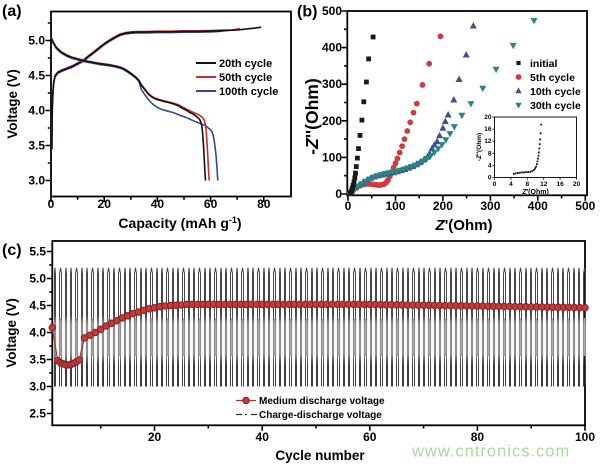 The width and height of the screenshot is (600, 472). What do you see at coordinates (12, 11) in the screenshot?
I see `svg-text: (a)` at bounding box center [12, 11].